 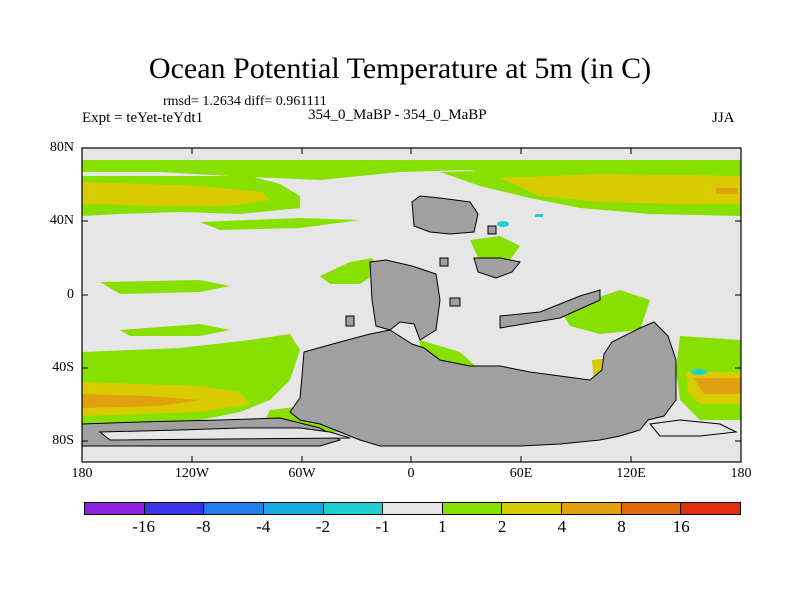 What do you see at coordinates (63, 367) in the screenshot?
I see `lat-label-40s: 40S` at bounding box center [63, 367].